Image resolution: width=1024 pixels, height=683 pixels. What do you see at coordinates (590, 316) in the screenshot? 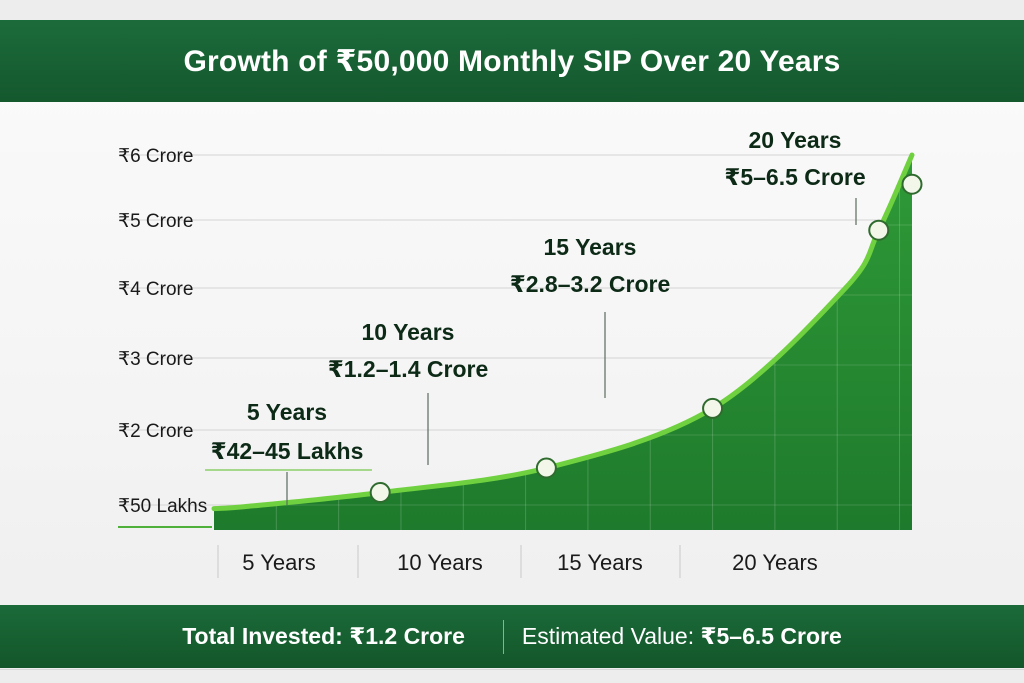
I see `annotation-2: 15 Years ₹2.8–3.2 Crore` at bounding box center [590, 316].